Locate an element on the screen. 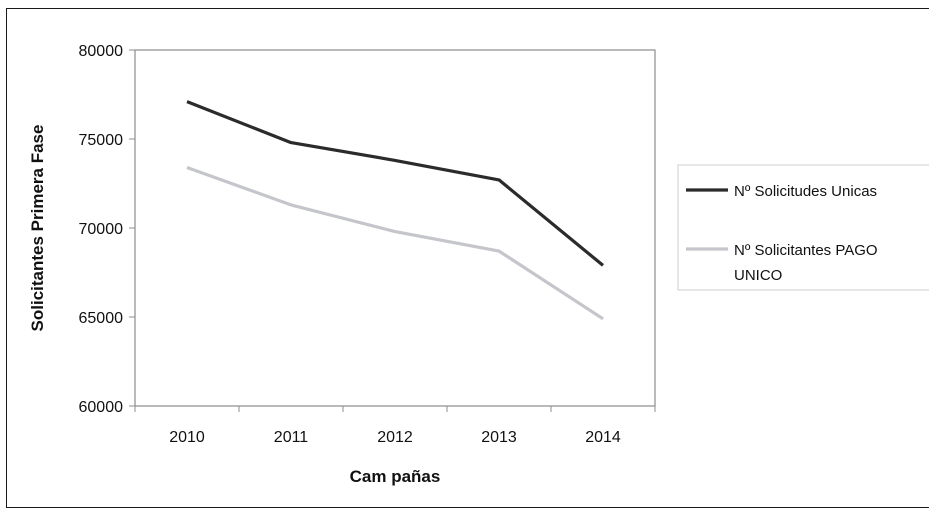  y-axis-ticks: 80000 75000 70000 65000 60000 is located at coordinates (107, 229).